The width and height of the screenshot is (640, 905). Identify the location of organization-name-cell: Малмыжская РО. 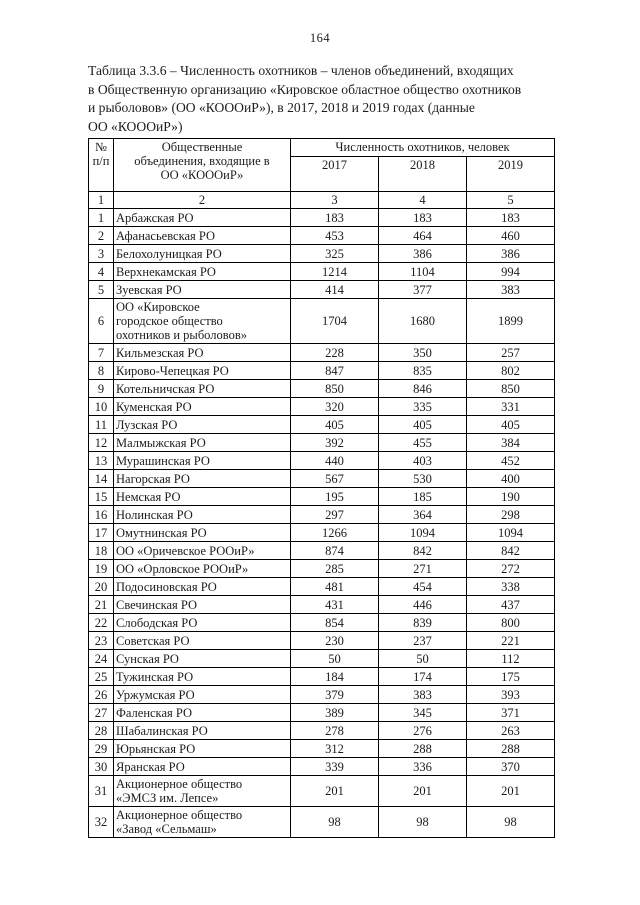
(202, 443).